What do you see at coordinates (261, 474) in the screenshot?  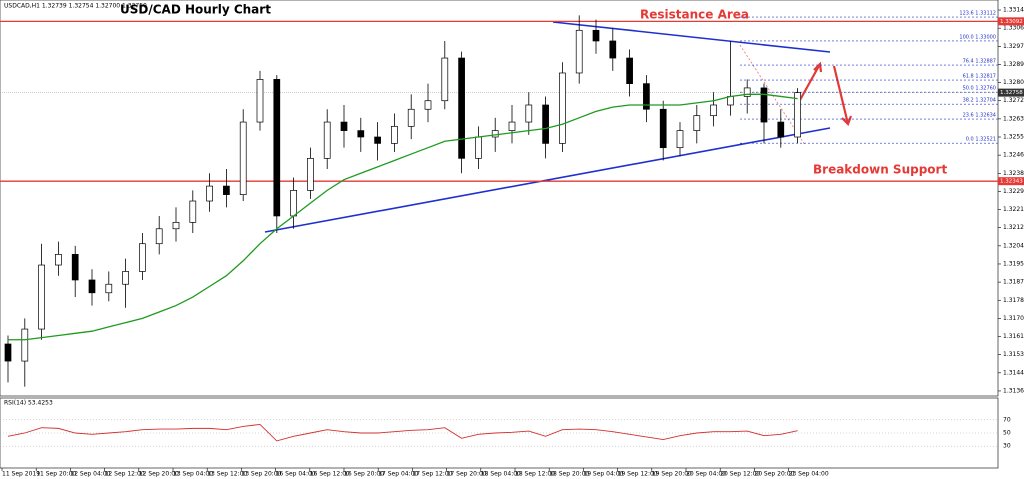 I see `x-tick-label: 13 Sep 20:00` at bounding box center [261, 474].